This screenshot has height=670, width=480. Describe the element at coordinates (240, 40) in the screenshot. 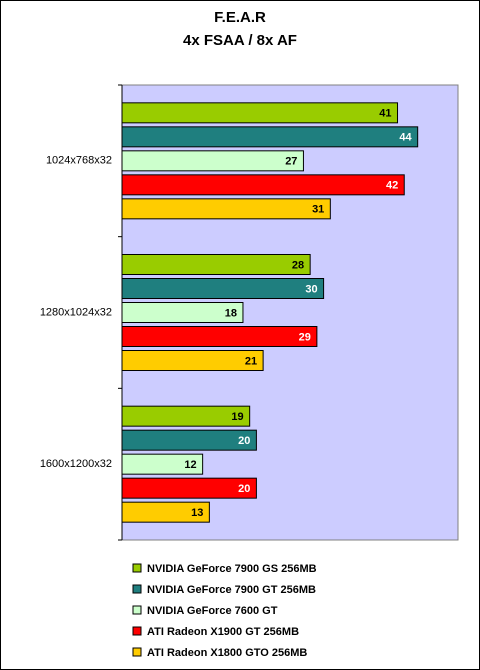

I see `chart-subtitle: 4x FSAA / 8x AF` at that location.